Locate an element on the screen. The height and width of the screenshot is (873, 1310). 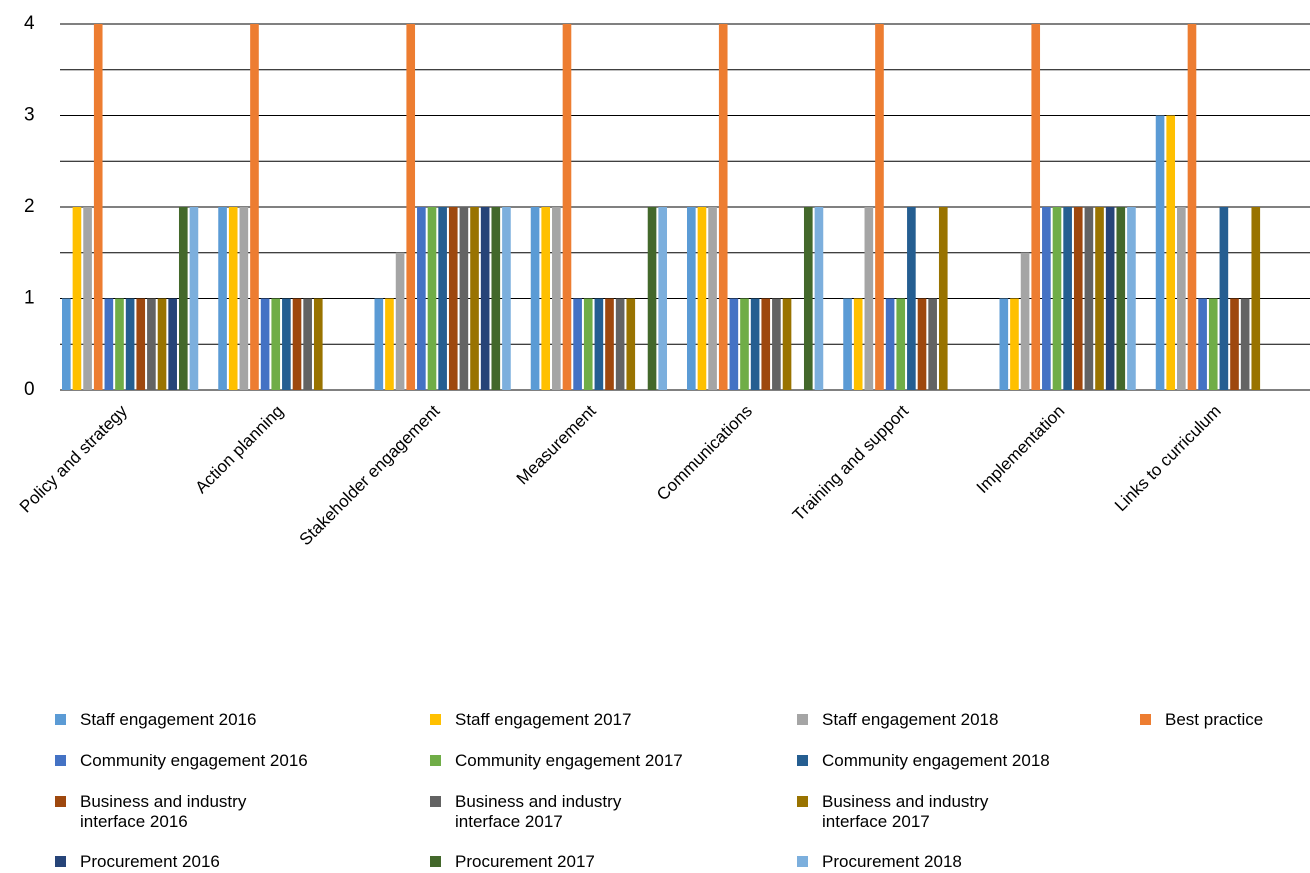
legend-label: Procurement 2016 is located at coordinates (150, 861).